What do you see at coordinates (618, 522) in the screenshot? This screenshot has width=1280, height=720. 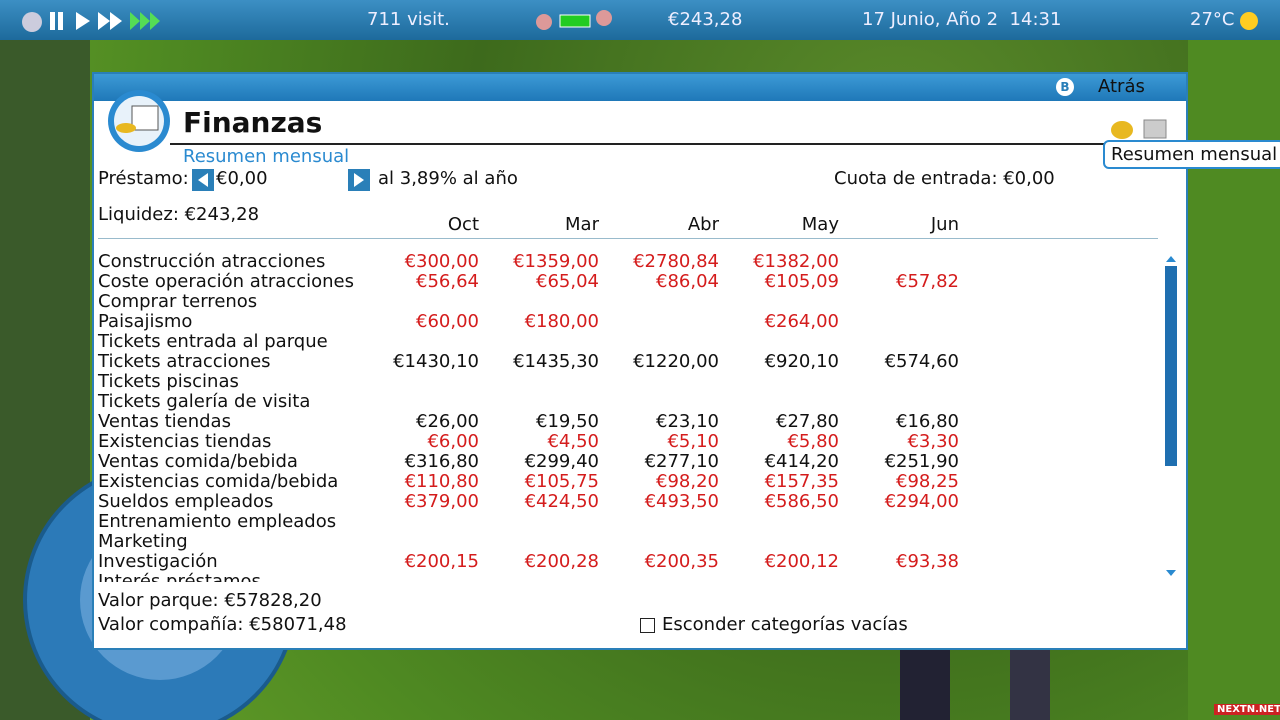 I see `table-row: Entrenamiento empleados` at bounding box center [618, 522].